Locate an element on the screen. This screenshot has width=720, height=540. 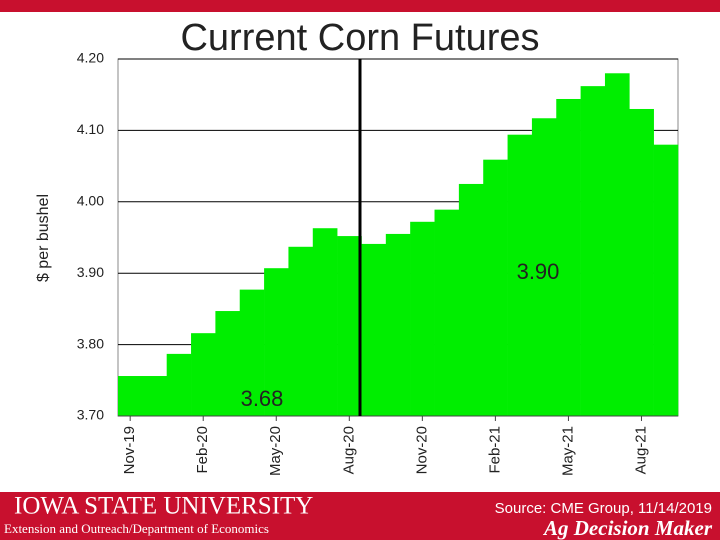
y-tick-label: 4.20 is located at coordinates (90, 58).